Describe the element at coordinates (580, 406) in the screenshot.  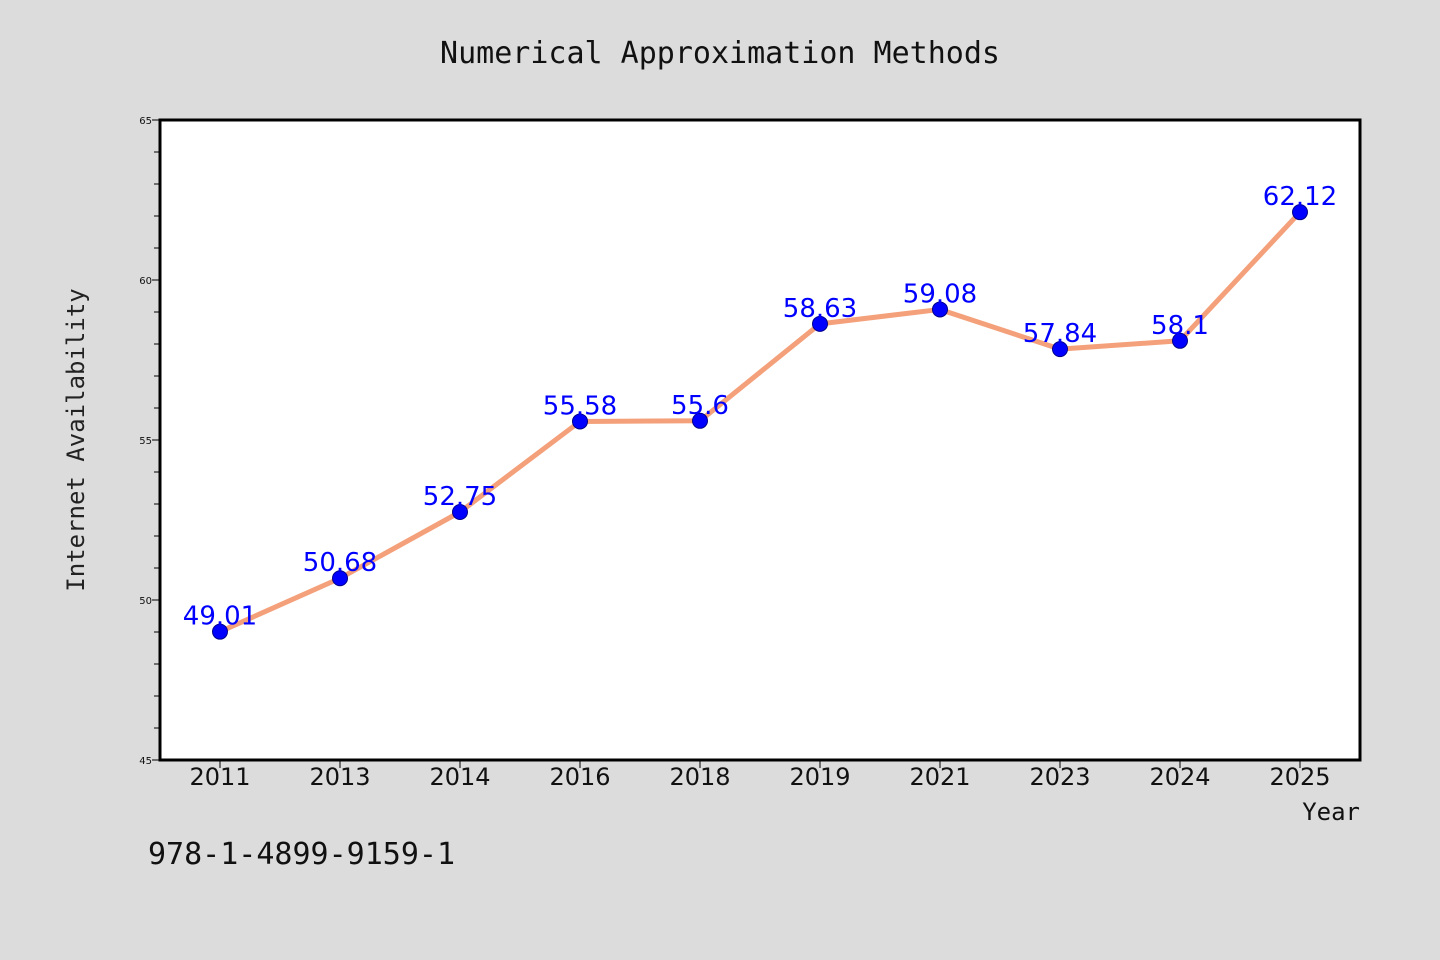
I see `data-label: 55.58` at that location.